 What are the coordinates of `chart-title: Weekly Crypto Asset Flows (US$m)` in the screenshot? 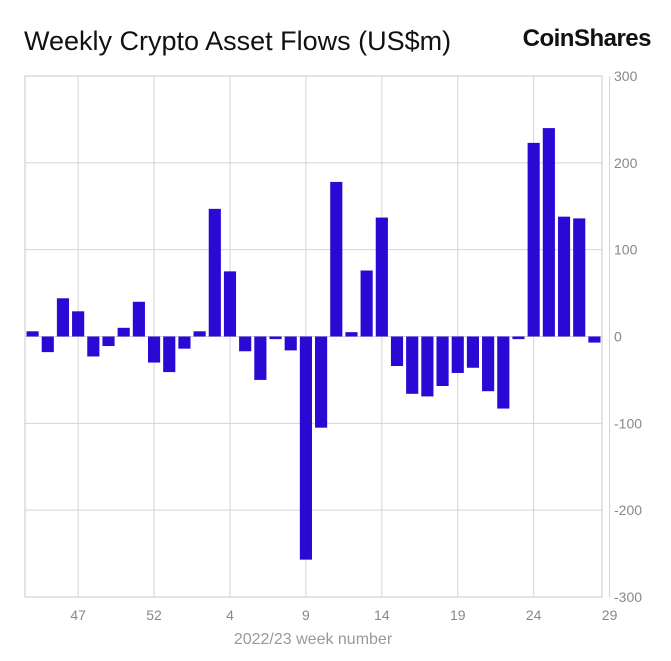 It's located at (238, 41).